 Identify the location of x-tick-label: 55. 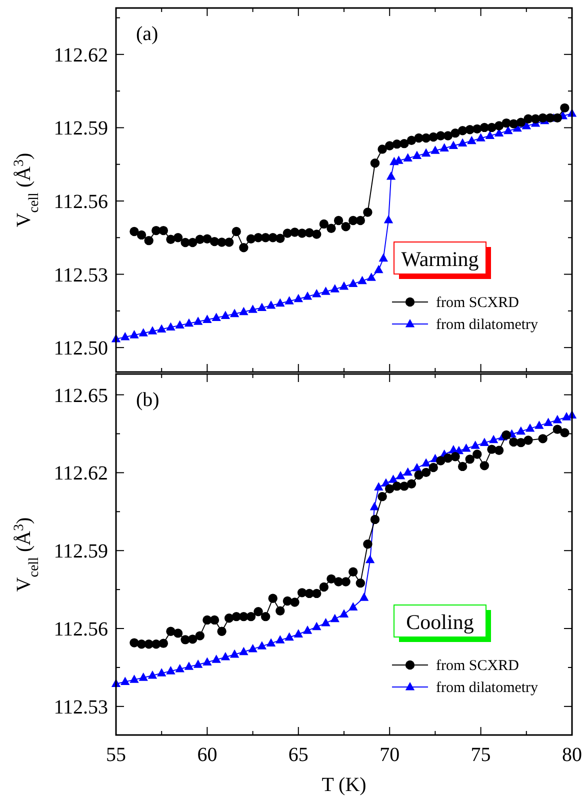
(116, 755).